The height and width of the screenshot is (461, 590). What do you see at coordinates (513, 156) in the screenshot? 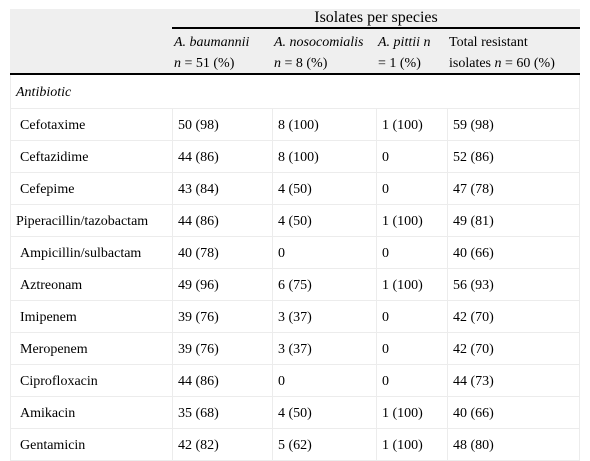
I see `total-cell: 52 (86)` at bounding box center [513, 156].